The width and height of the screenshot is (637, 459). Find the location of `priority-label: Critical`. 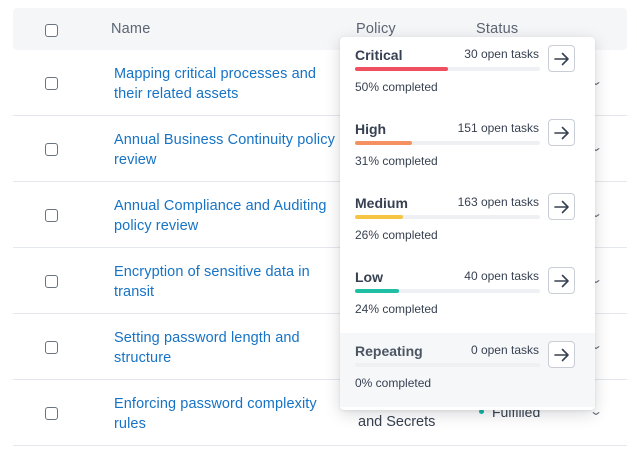

priority-label: Critical is located at coordinates (379, 55).